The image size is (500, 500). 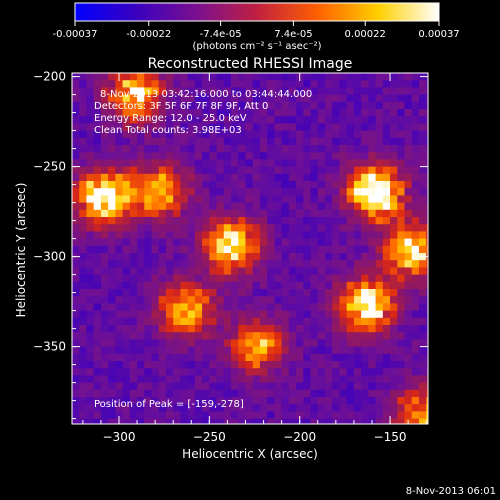 I want to click on x-axis-label: Heliocentric X (arcsec), so click(x=250, y=454).